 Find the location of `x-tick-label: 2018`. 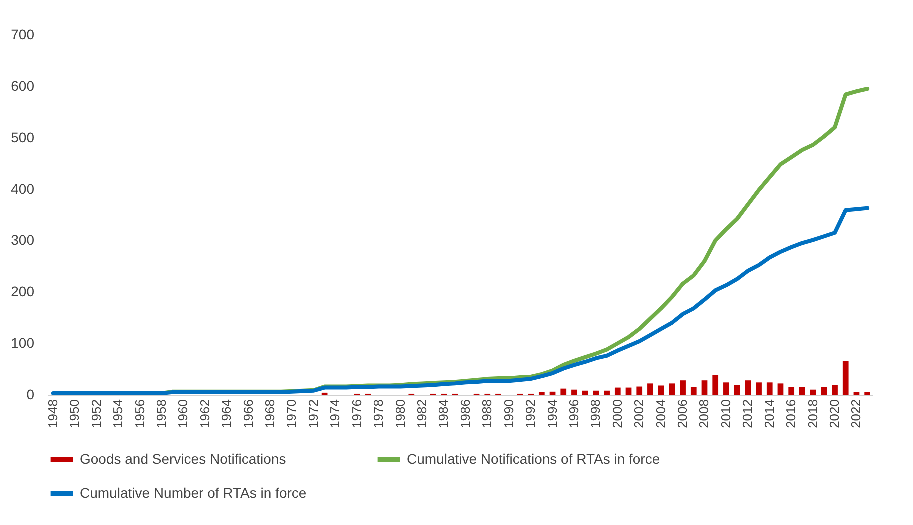

x-tick-label: 2018 is located at coordinates (812, 414).